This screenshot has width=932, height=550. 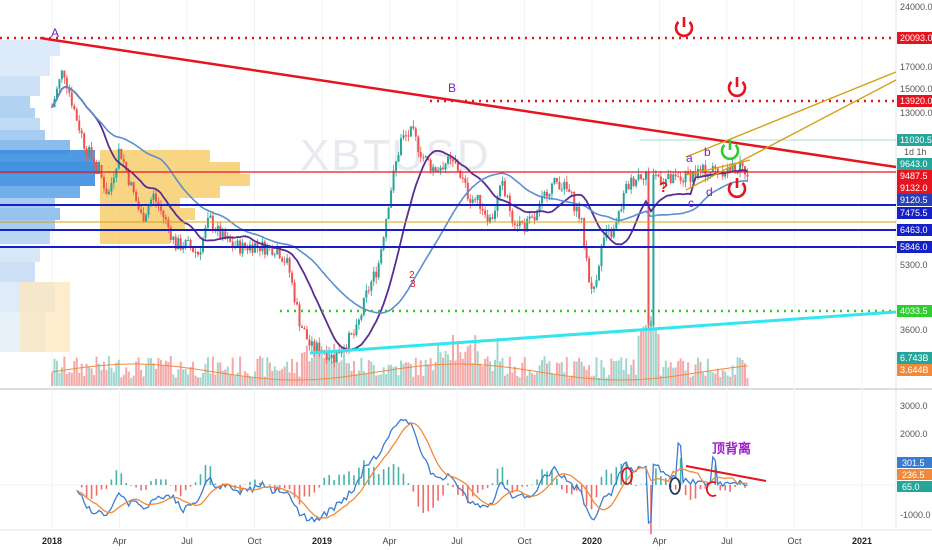 What do you see at coordinates (691, 203) in the screenshot?
I see `wave-label-c: c` at bounding box center [691, 203].